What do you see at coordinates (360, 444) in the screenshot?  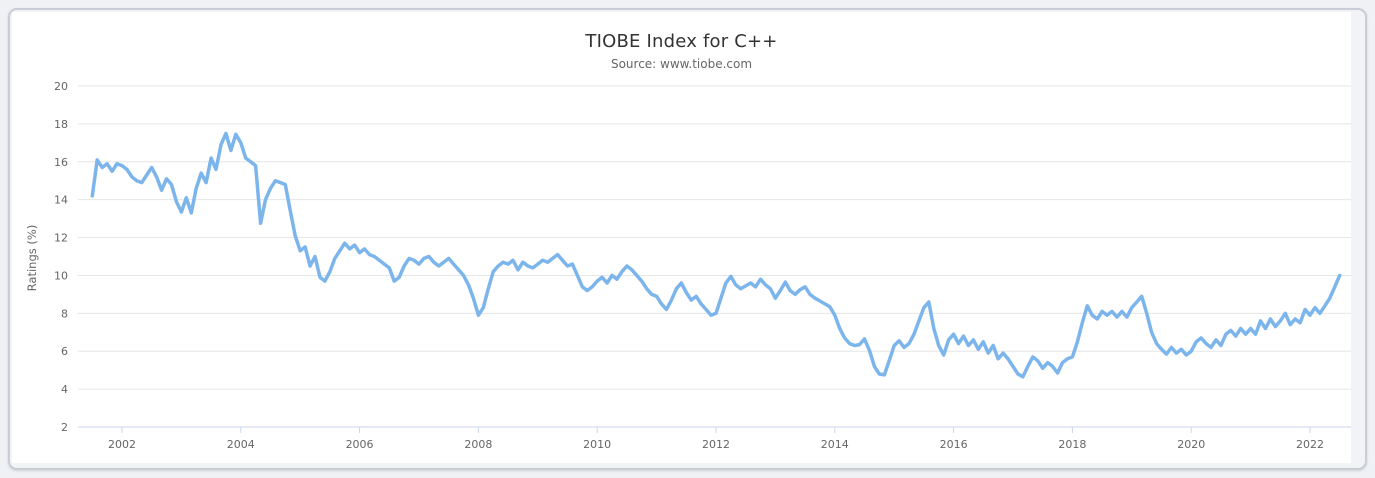 I see `x-axis-tick-label: 2006` at bounding box center [360, 444].